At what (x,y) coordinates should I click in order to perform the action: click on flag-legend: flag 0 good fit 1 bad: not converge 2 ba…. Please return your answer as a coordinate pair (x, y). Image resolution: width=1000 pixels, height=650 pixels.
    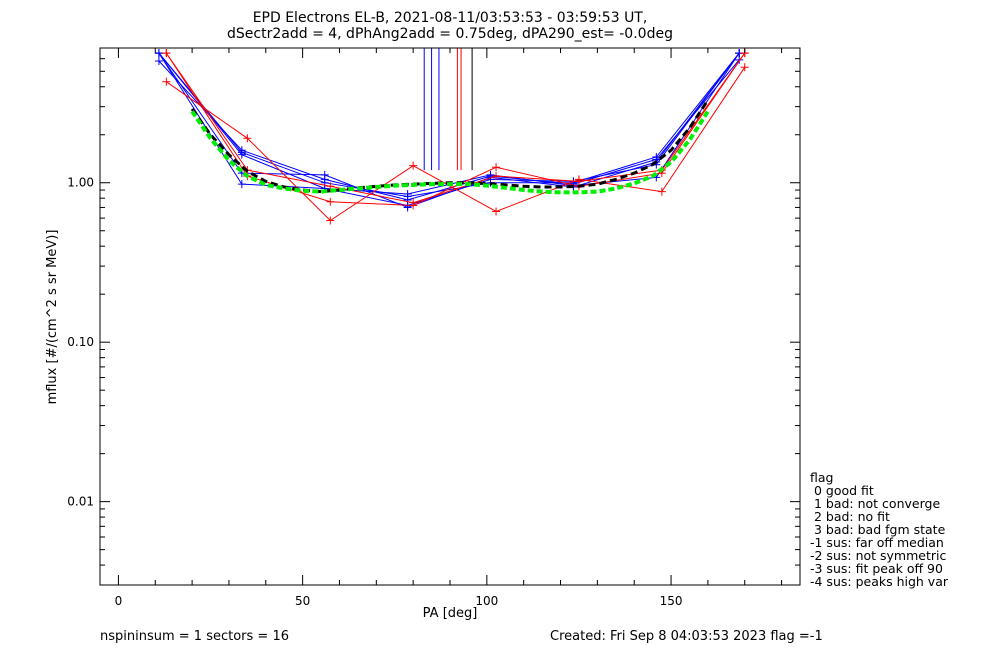
    Looking at the image, I should click on (879, 529).